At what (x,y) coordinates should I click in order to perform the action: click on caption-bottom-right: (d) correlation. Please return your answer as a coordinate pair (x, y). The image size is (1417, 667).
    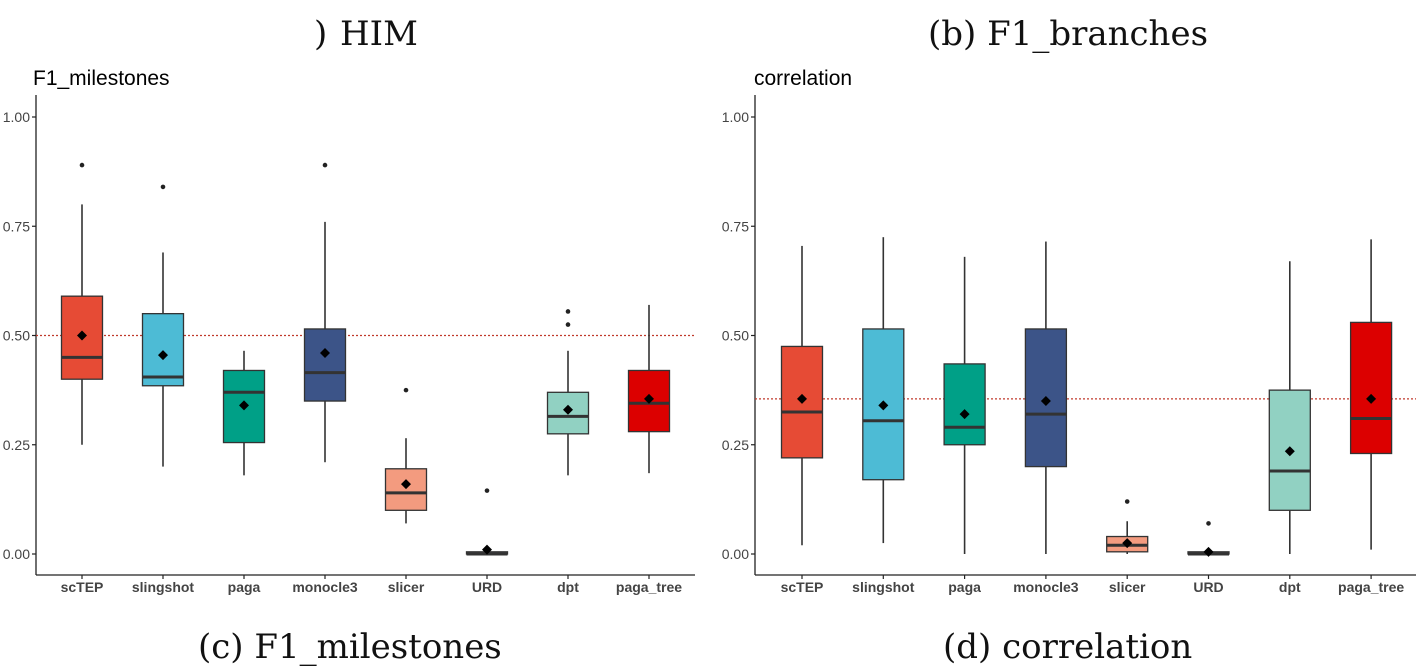
    Looking at the image, I should click on (1067, 647).